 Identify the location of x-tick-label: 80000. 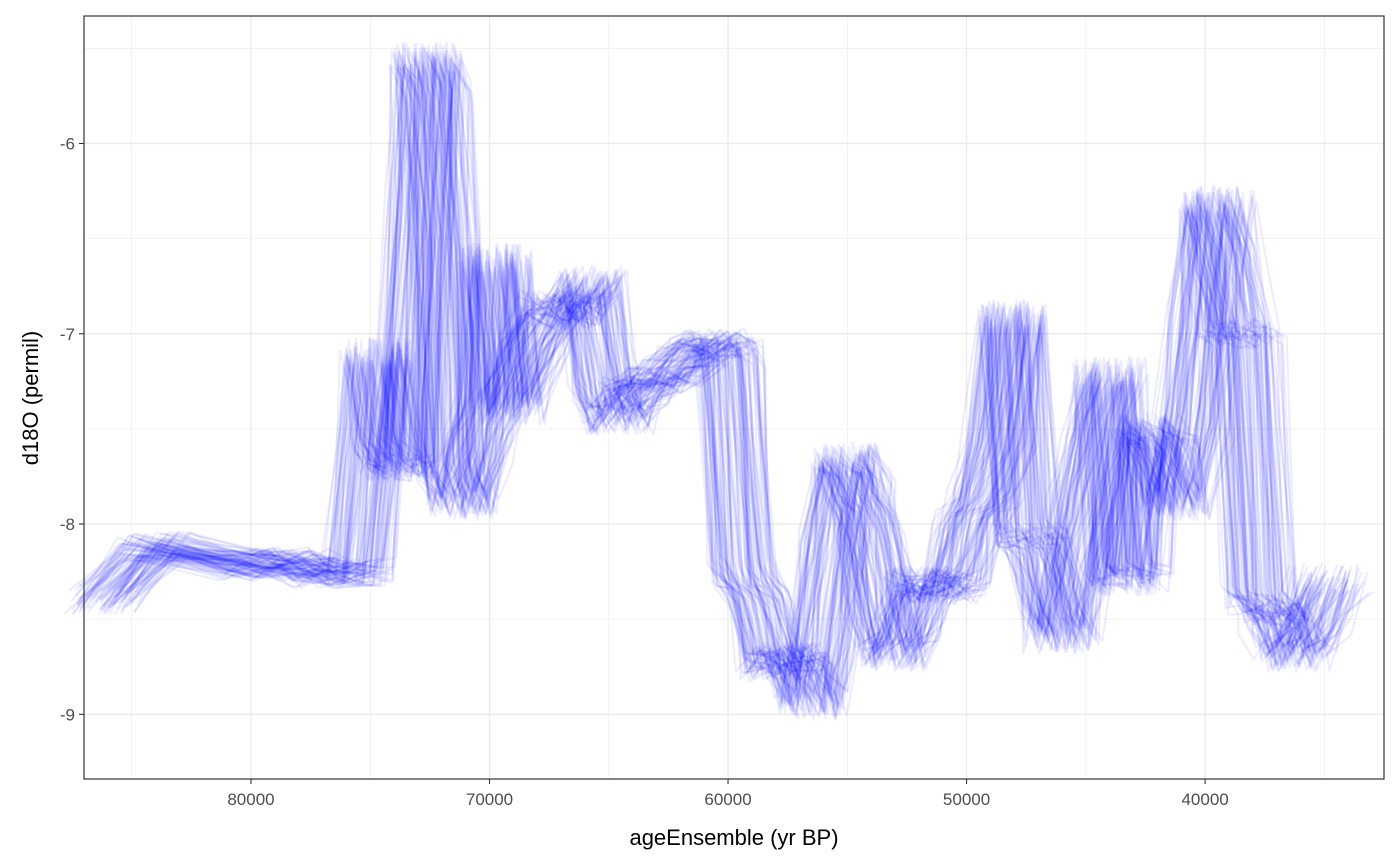
(250, 799).